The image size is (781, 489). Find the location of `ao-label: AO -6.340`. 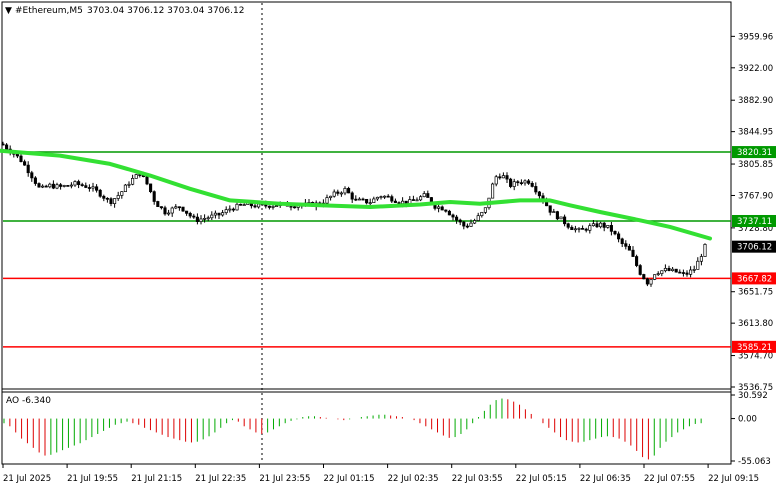

ao-label: AO -6.340 is located at coordinates (28, 401).